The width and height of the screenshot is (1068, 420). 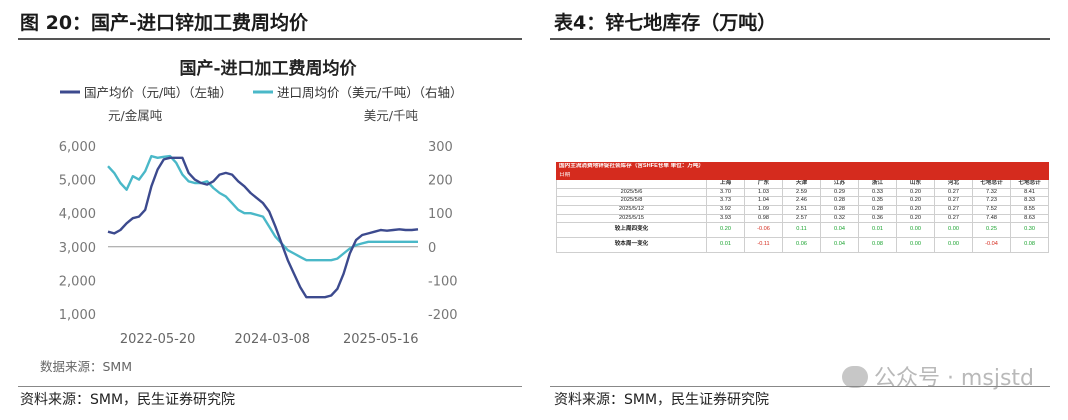 What do you see at coordinates (128, 400) in the screenshot?
I see `source-note: 资料来源：SMM，民生证券研究院` at bounding box center [128, 400].